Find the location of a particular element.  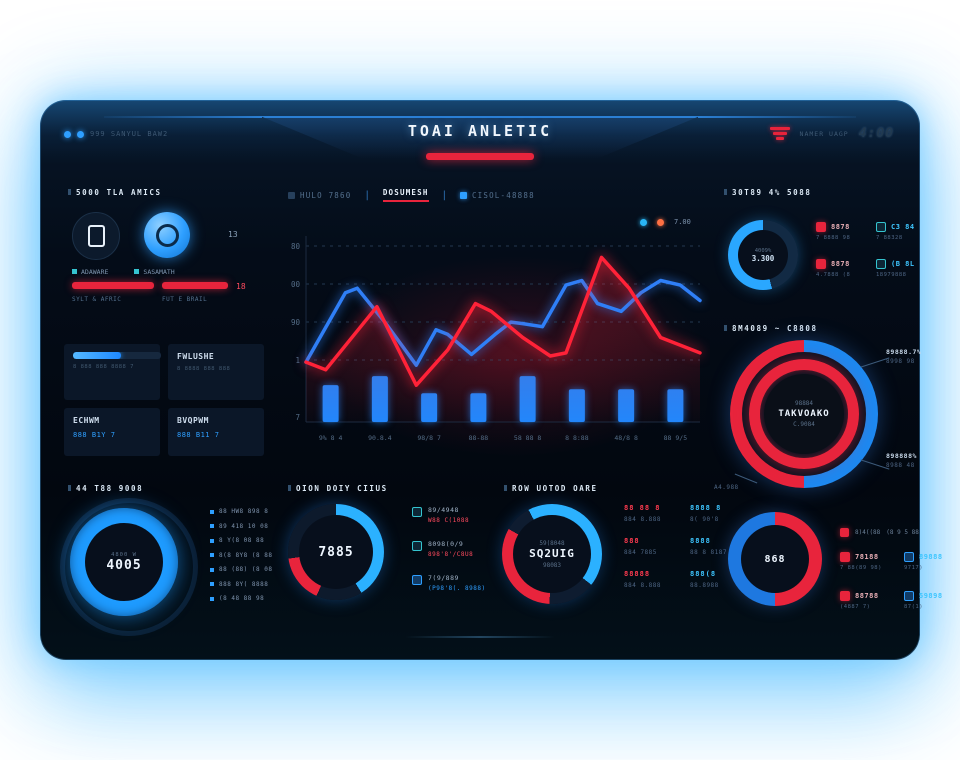

progress-card: 8 888 888 8888 7 is located at coordinates (112, 372).